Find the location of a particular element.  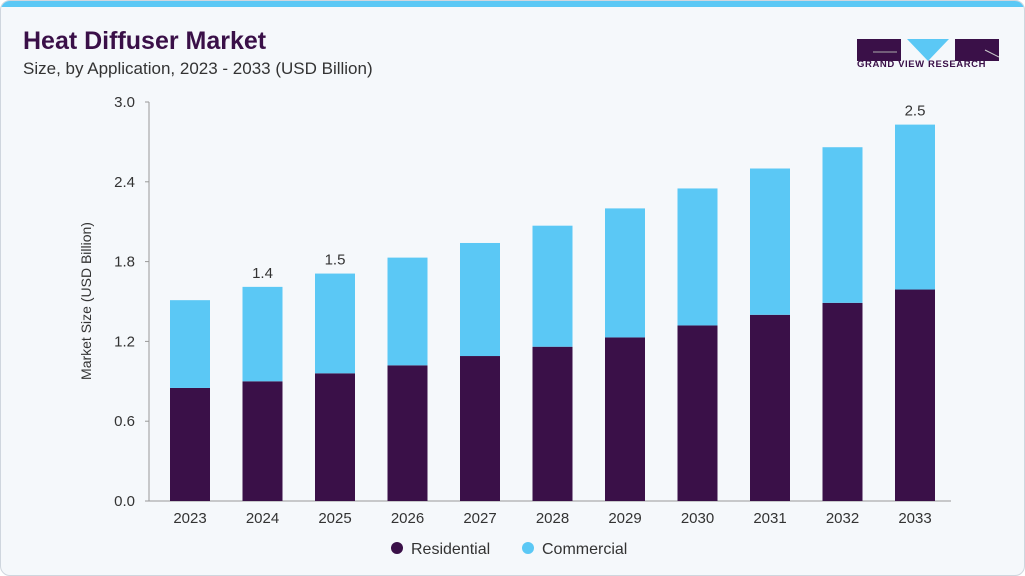

x-tick-label: 2033 is located at coordinates (914, 518).